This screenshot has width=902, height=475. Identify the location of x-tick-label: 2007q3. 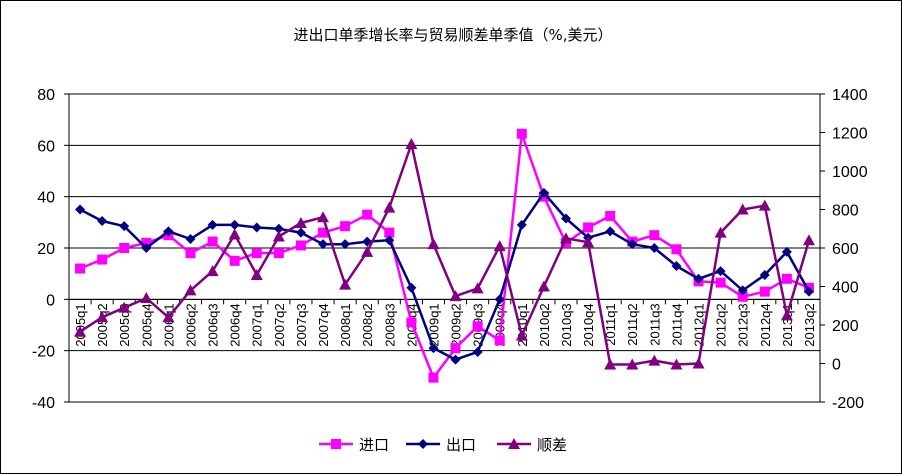
(301, 324).